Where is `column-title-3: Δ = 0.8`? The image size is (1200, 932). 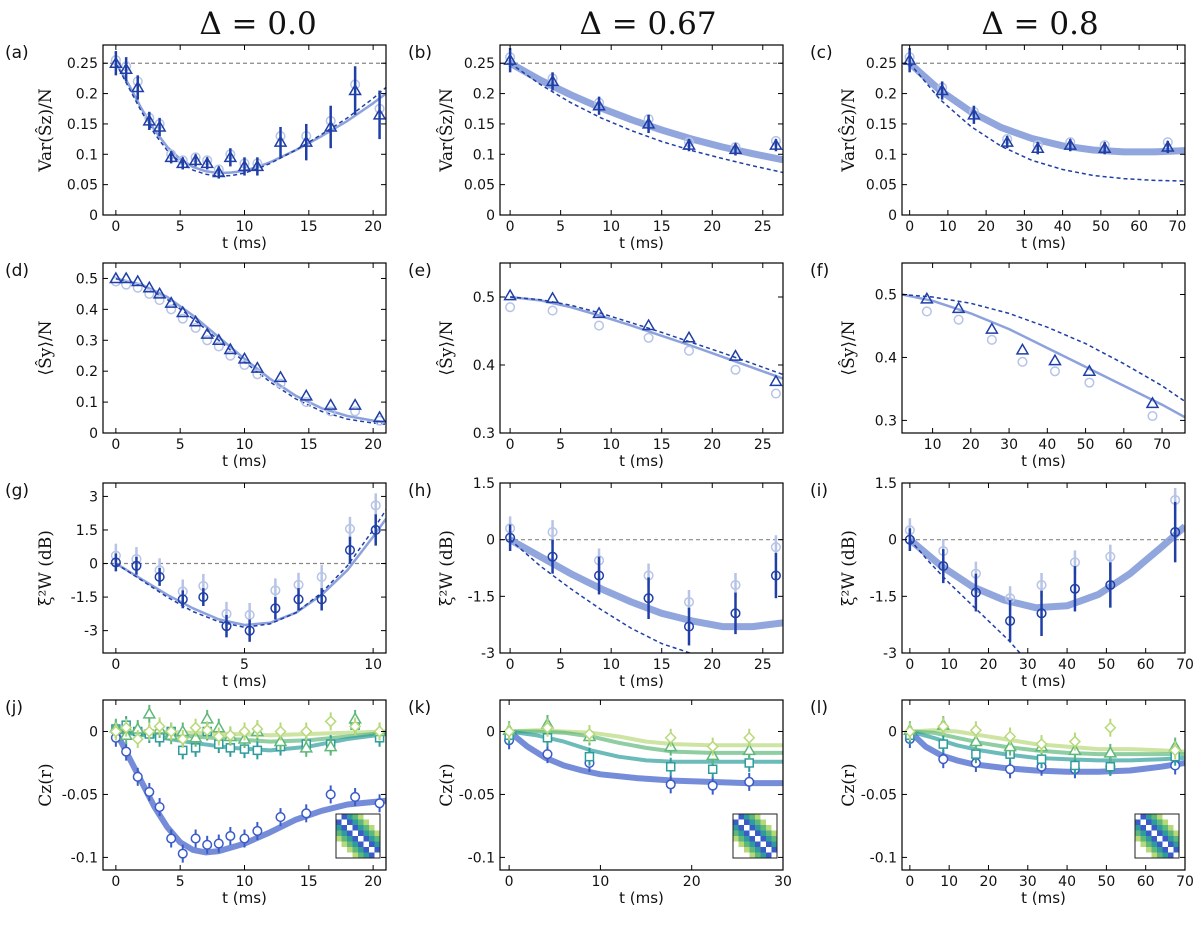 column-title-3: Δ = 0.8 is located at coordinates (1039, 24).